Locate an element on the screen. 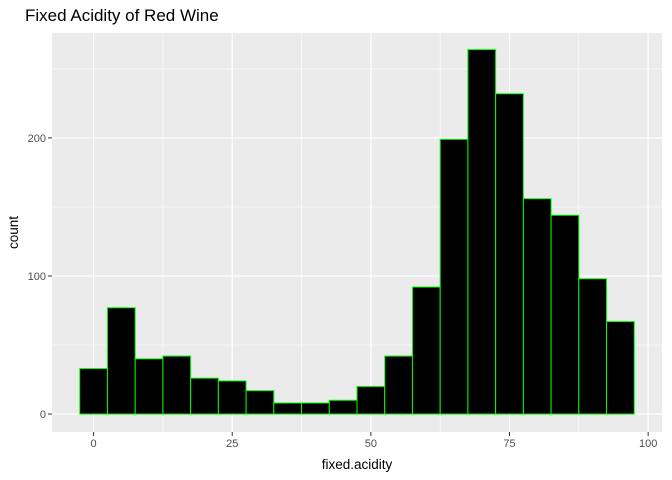 This screenshot has height=480, width=672. x-tick-label: 75 is located at coordinates (509, 444).